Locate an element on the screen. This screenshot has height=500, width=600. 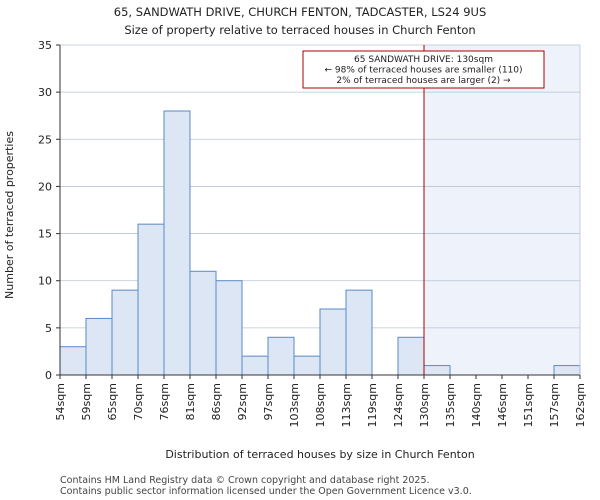
bar-130sqm is located at coordinates (437, 370).